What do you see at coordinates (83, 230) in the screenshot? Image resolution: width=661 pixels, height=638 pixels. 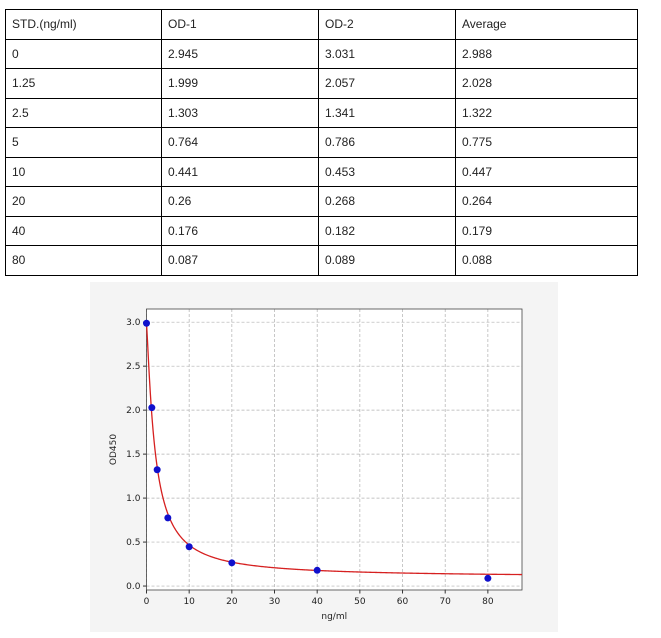 I see `table-cell: 40` at bounding box center [83, 230].